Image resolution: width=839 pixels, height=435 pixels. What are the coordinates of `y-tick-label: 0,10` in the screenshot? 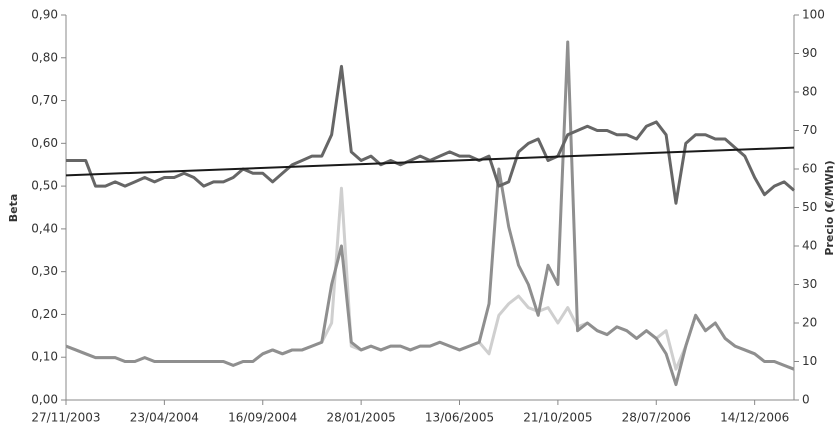 It's located at (44, 357).